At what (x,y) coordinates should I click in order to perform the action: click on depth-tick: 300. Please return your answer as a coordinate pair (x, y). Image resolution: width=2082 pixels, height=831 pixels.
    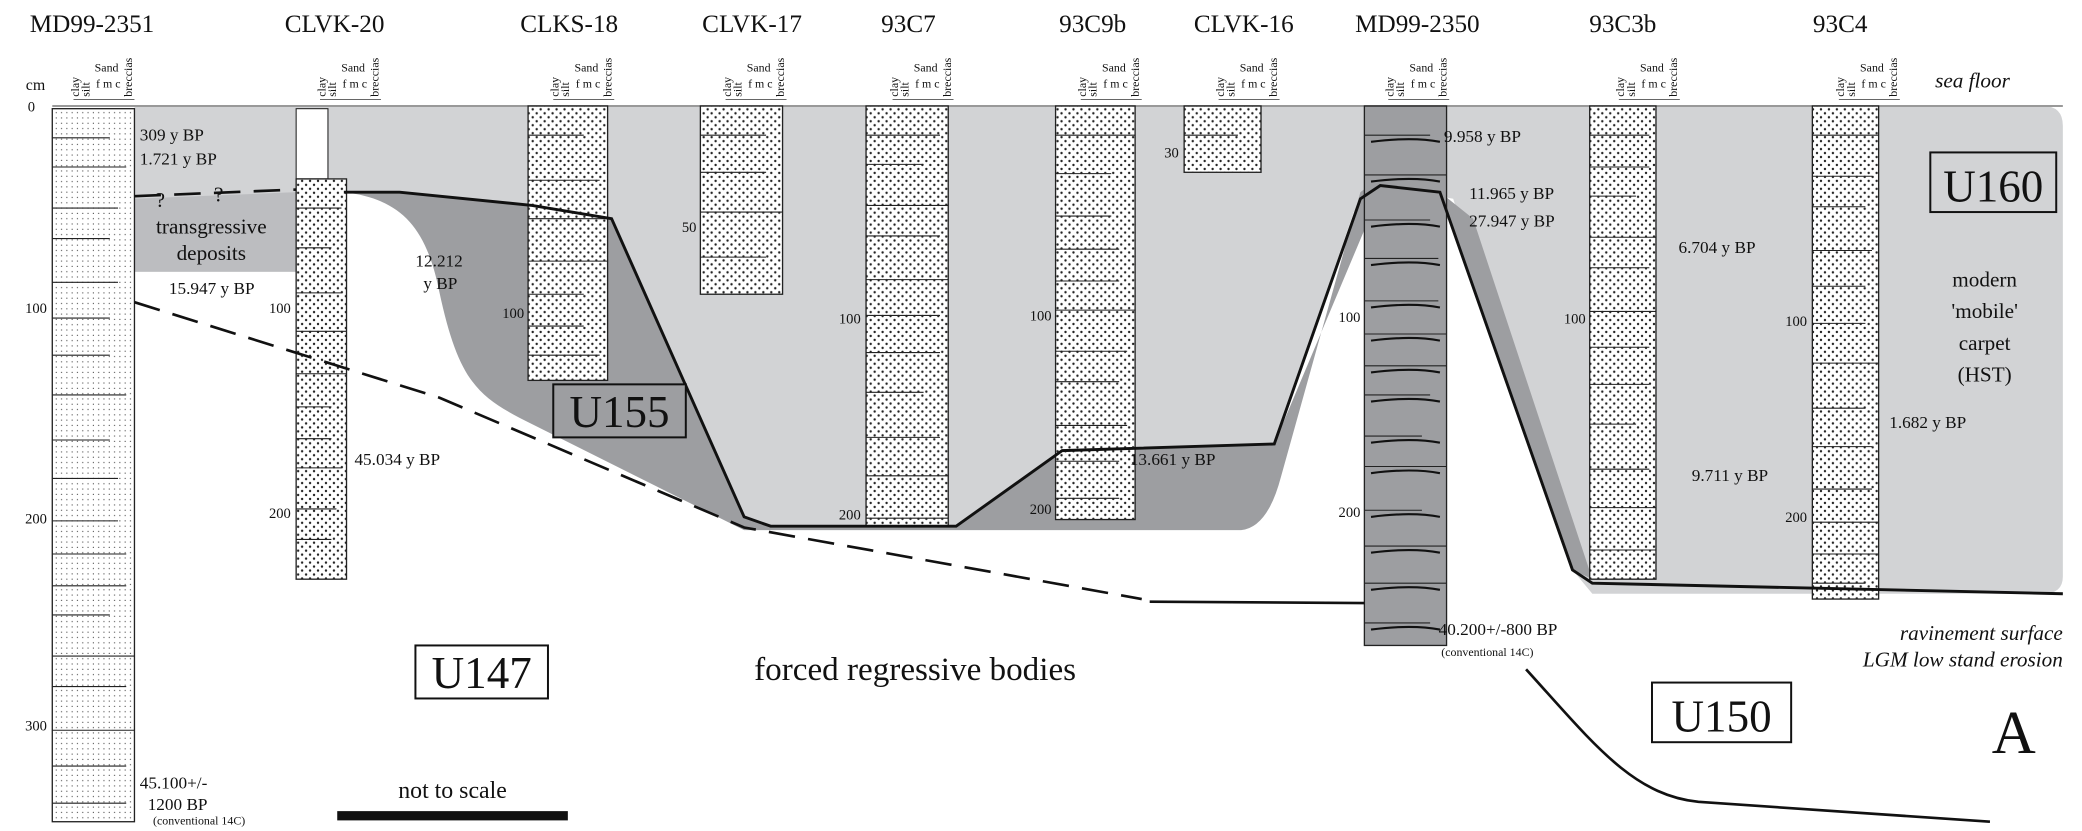
    Looking at the image, I should click on (36, 726).